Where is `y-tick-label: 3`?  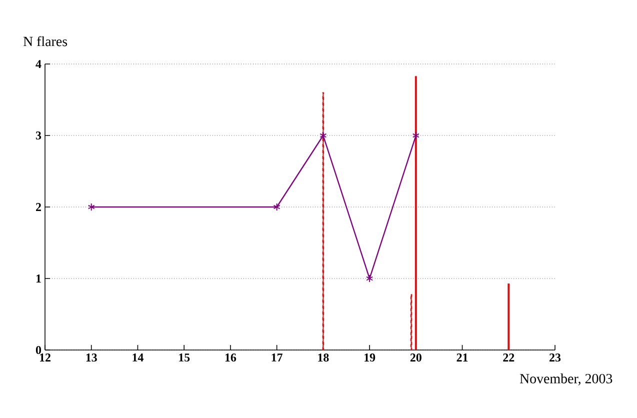 y-tick-label: 3 is located at coordinates (39, 135).